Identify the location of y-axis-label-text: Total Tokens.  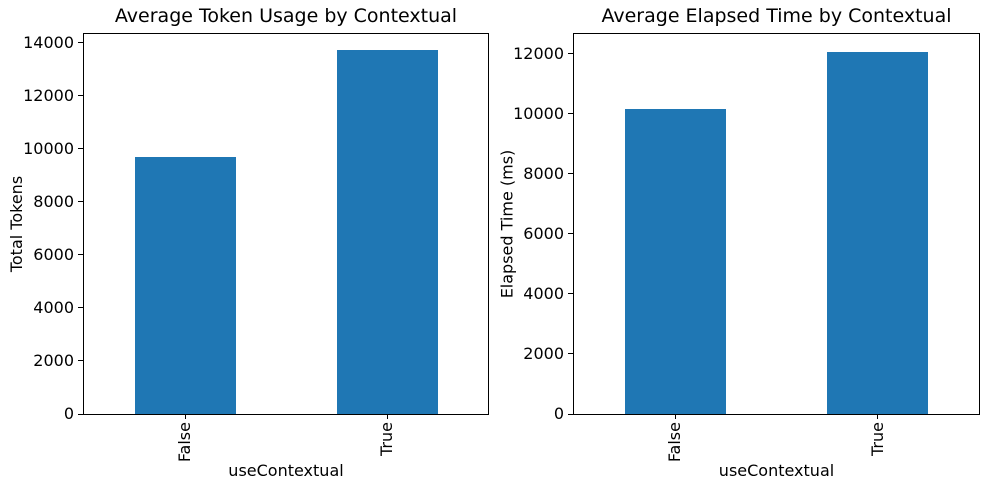
(16, 224).